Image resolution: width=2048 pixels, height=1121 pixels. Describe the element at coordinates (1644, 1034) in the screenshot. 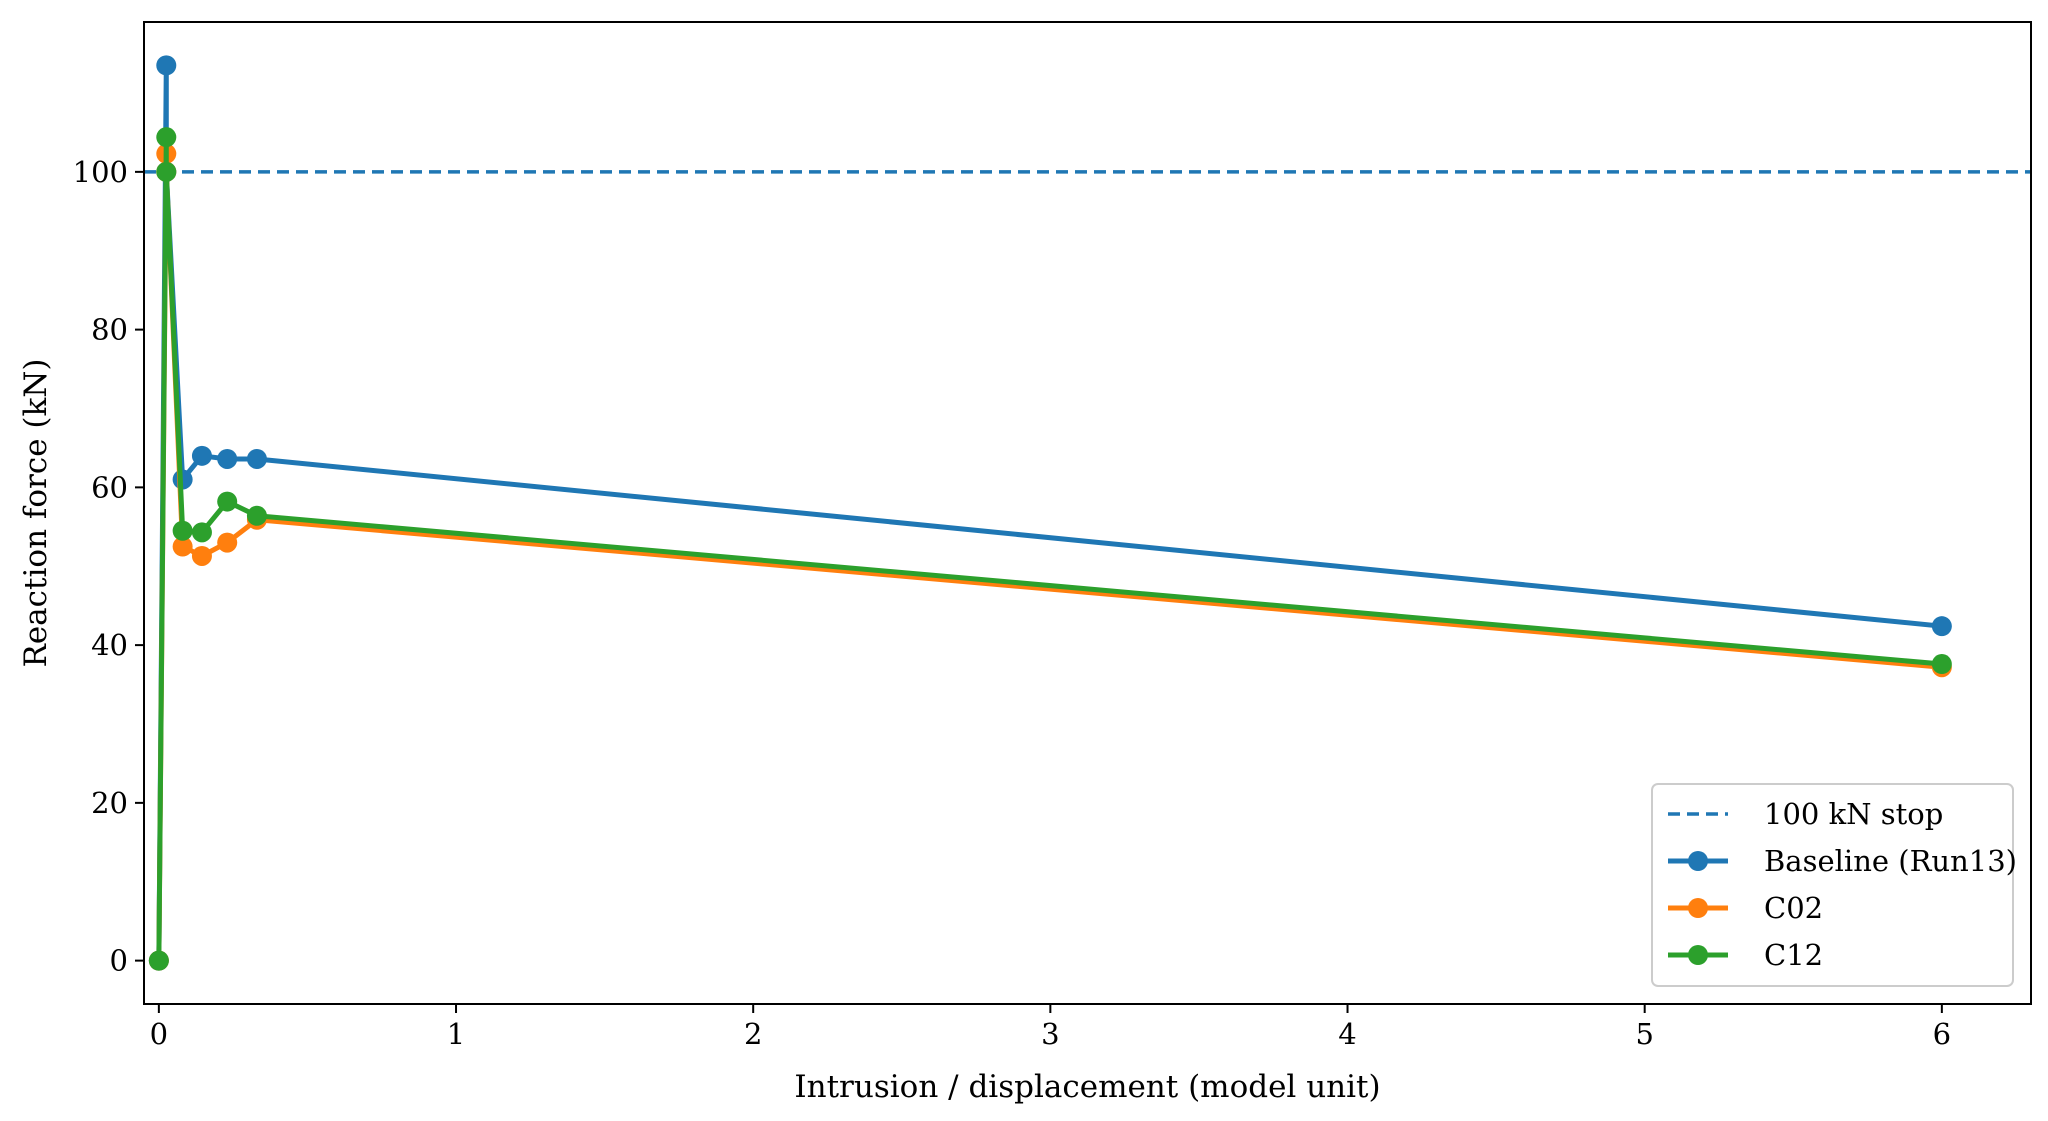

I see `x-tick-label: 5` at that location.